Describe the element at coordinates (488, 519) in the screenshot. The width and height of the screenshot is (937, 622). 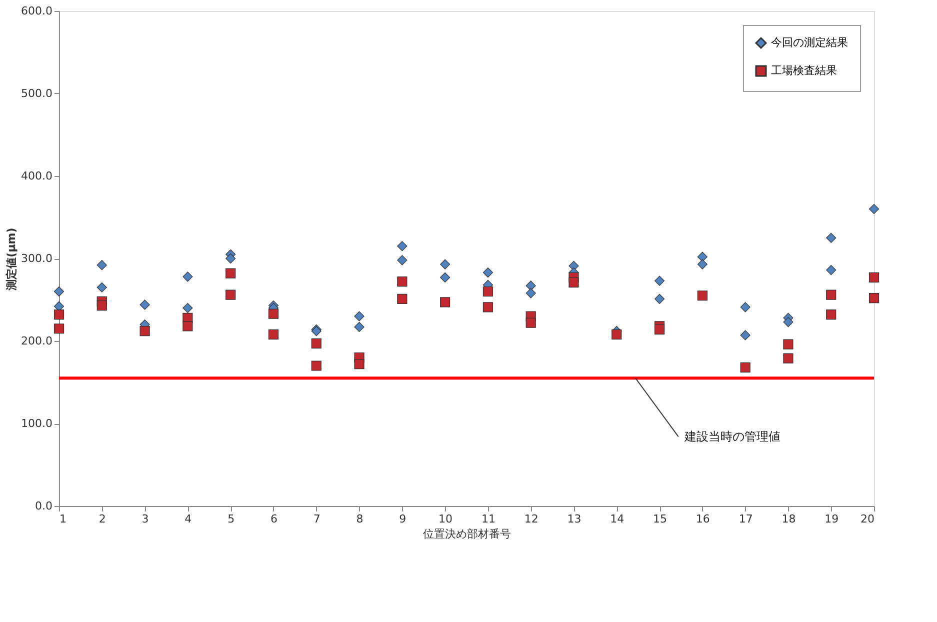
I see `x-tick-label: 11` at that location.